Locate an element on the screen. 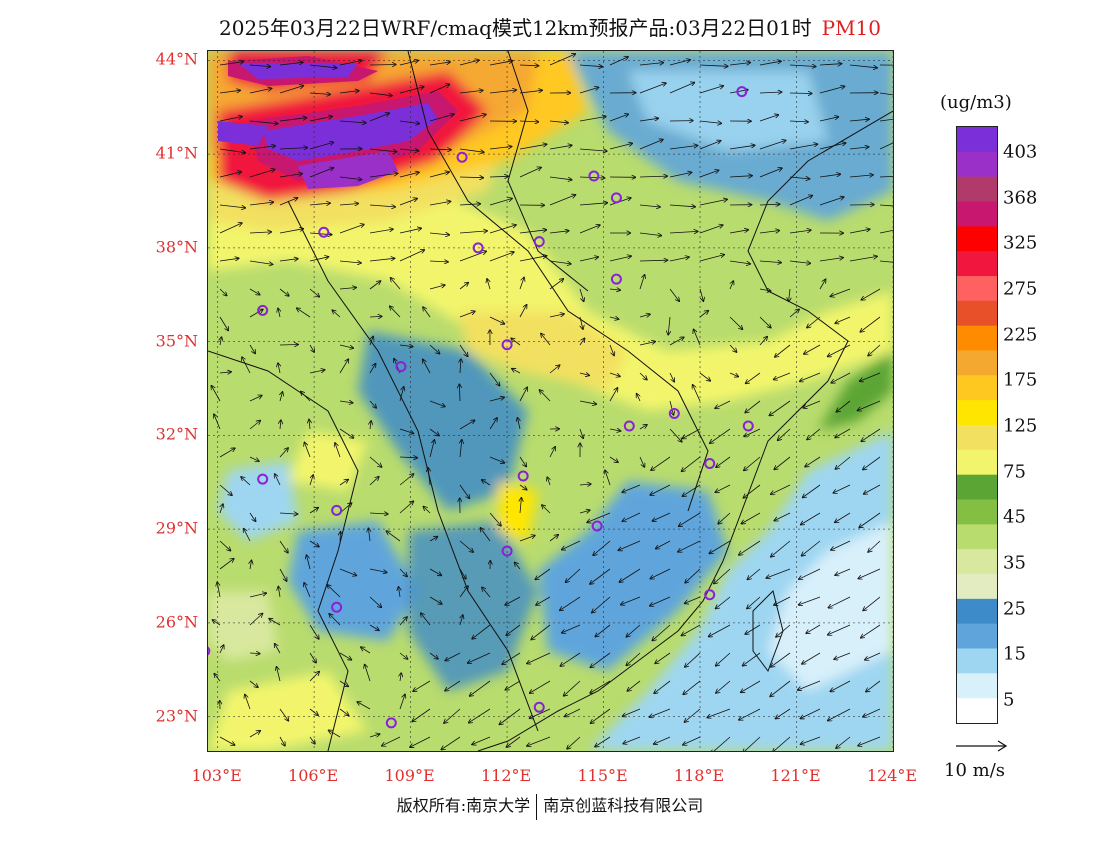  lat-label: 41°N is located at coordinates (176, 153).